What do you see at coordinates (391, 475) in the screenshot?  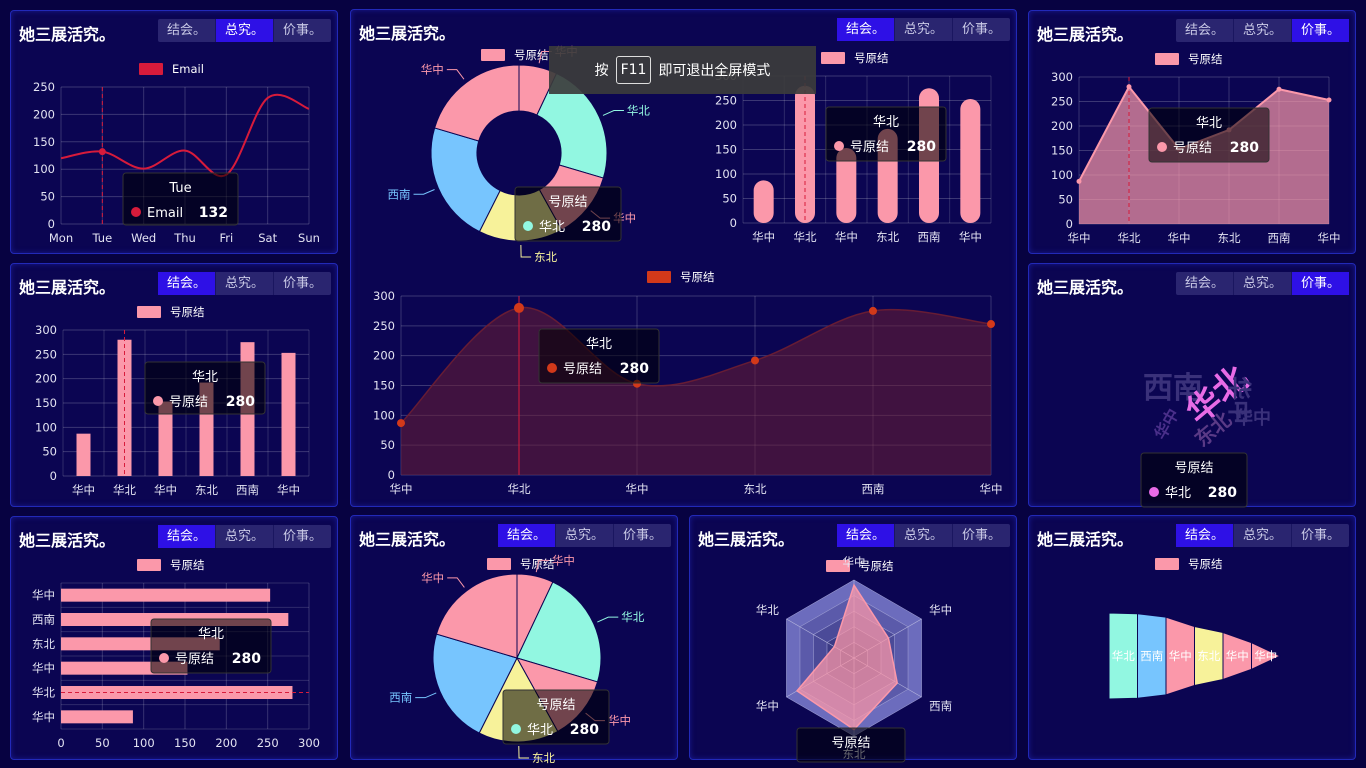 I see `y-tick-label: 0` at bounding box center [391, 475].